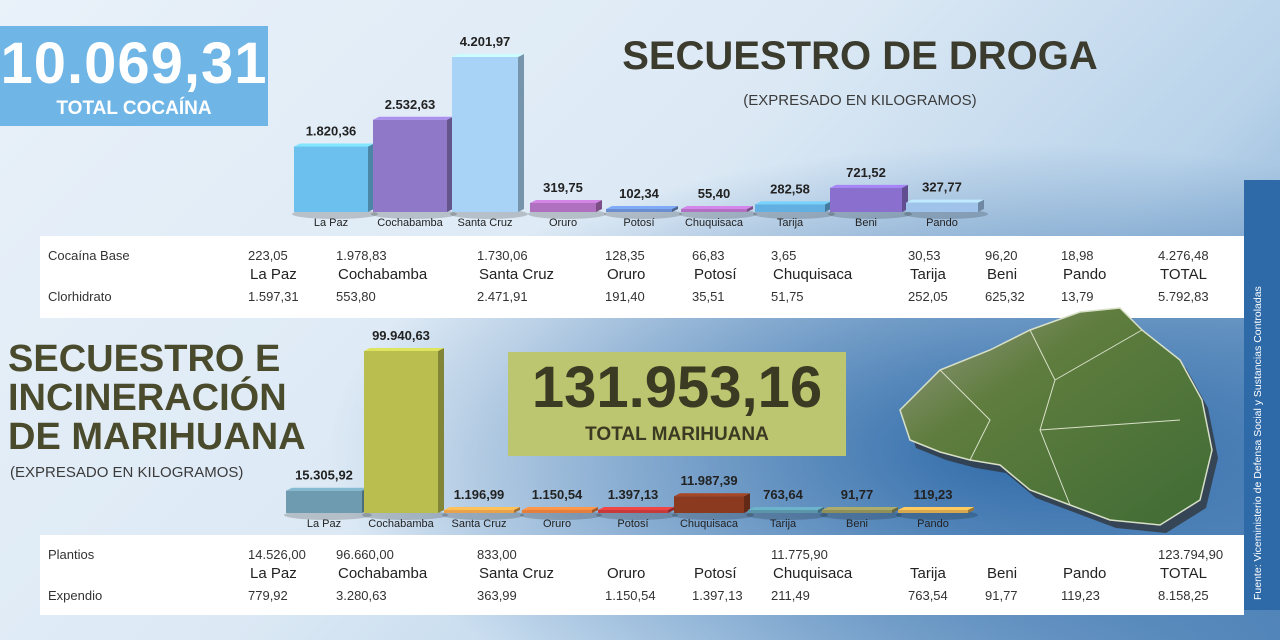 The width and height of the screenshot is (1280, 640). I want to click on table-cell: 5.792,83, so click(1183, 296).